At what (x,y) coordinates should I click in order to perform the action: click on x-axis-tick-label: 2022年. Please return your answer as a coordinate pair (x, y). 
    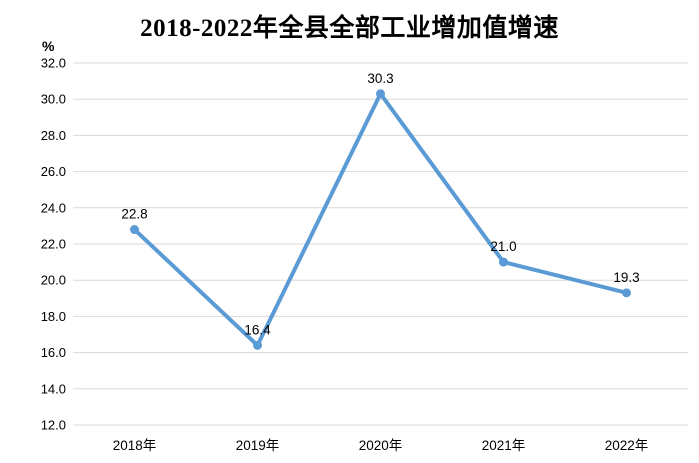
    Looking at the image, I should click on (627, 445).